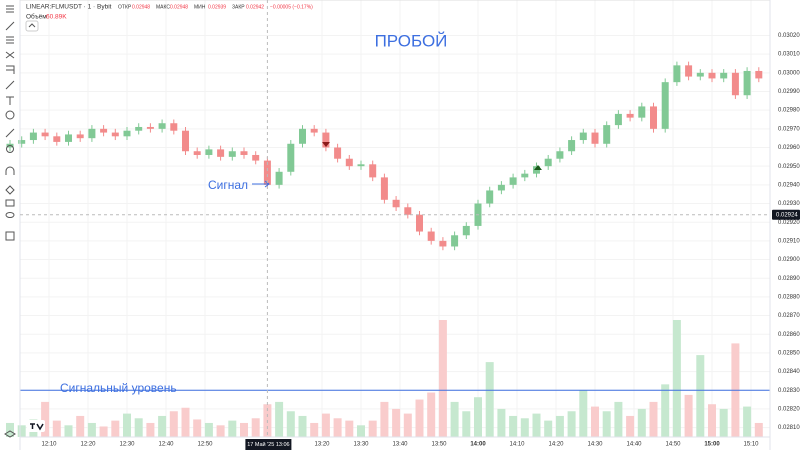 This screenshot has height=450, width=800. Describe the element at coordinates (10, 236) in the screenshot. I see `tool-trash` at that location.